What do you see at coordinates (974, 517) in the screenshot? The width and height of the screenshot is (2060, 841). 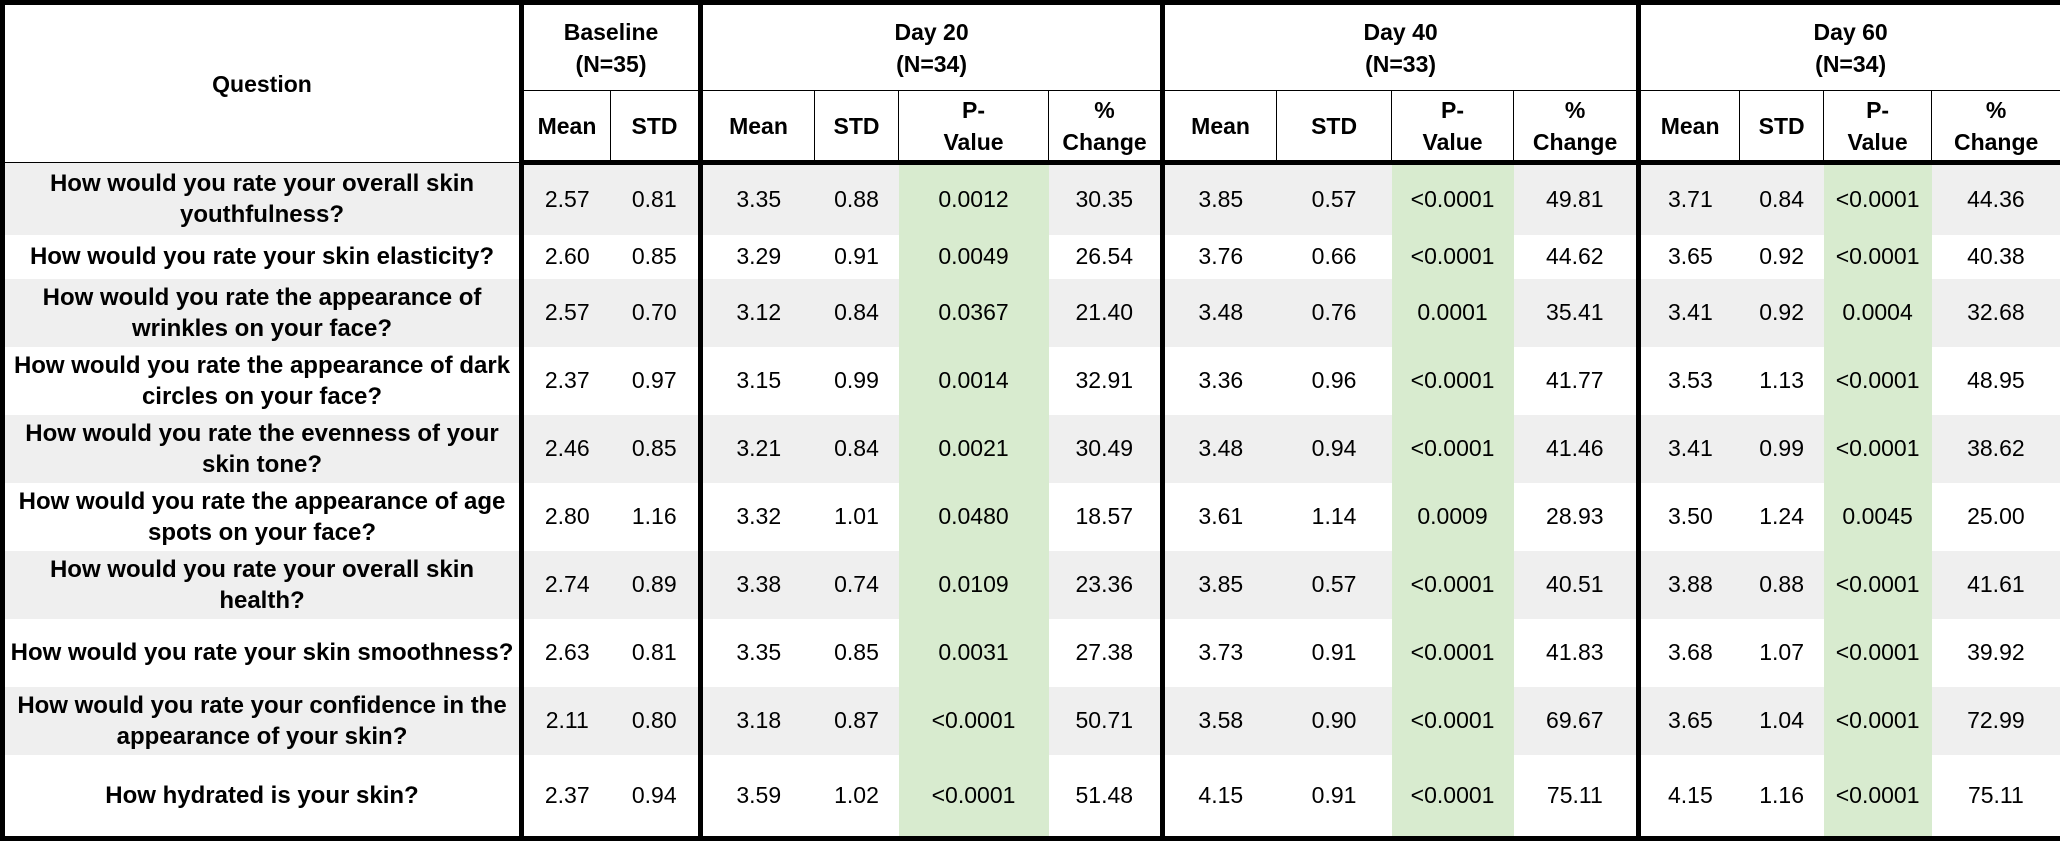 I see `p-value-cell: 0.0480` at bounding box center [974, 517].